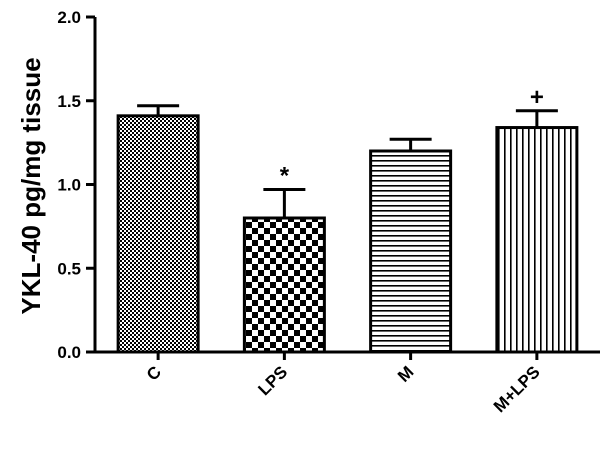  Describe the element at coordinates (272, 380) in the screenshot. I see `x-category-label: LPS` at that location.